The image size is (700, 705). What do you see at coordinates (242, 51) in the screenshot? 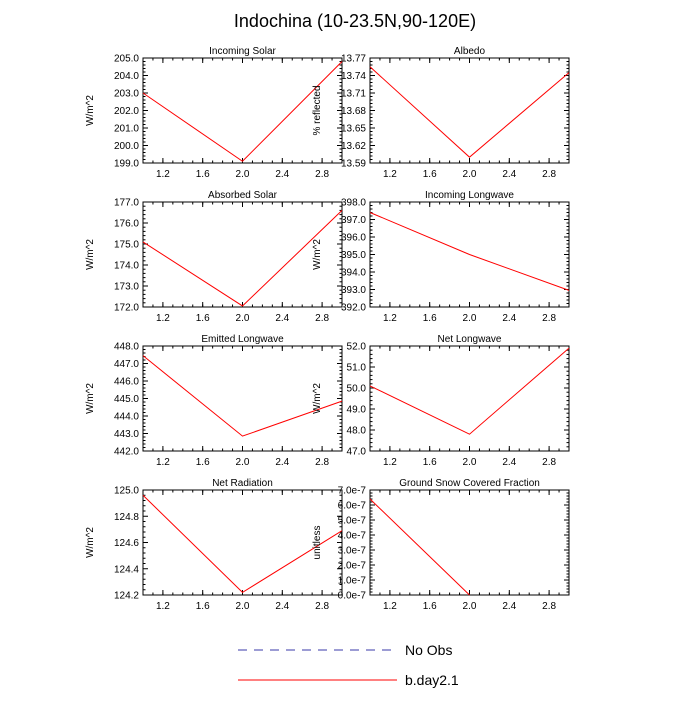
I see `chart-incoming-solar-title: Incoming Solar` at bounding box center [242, 51].